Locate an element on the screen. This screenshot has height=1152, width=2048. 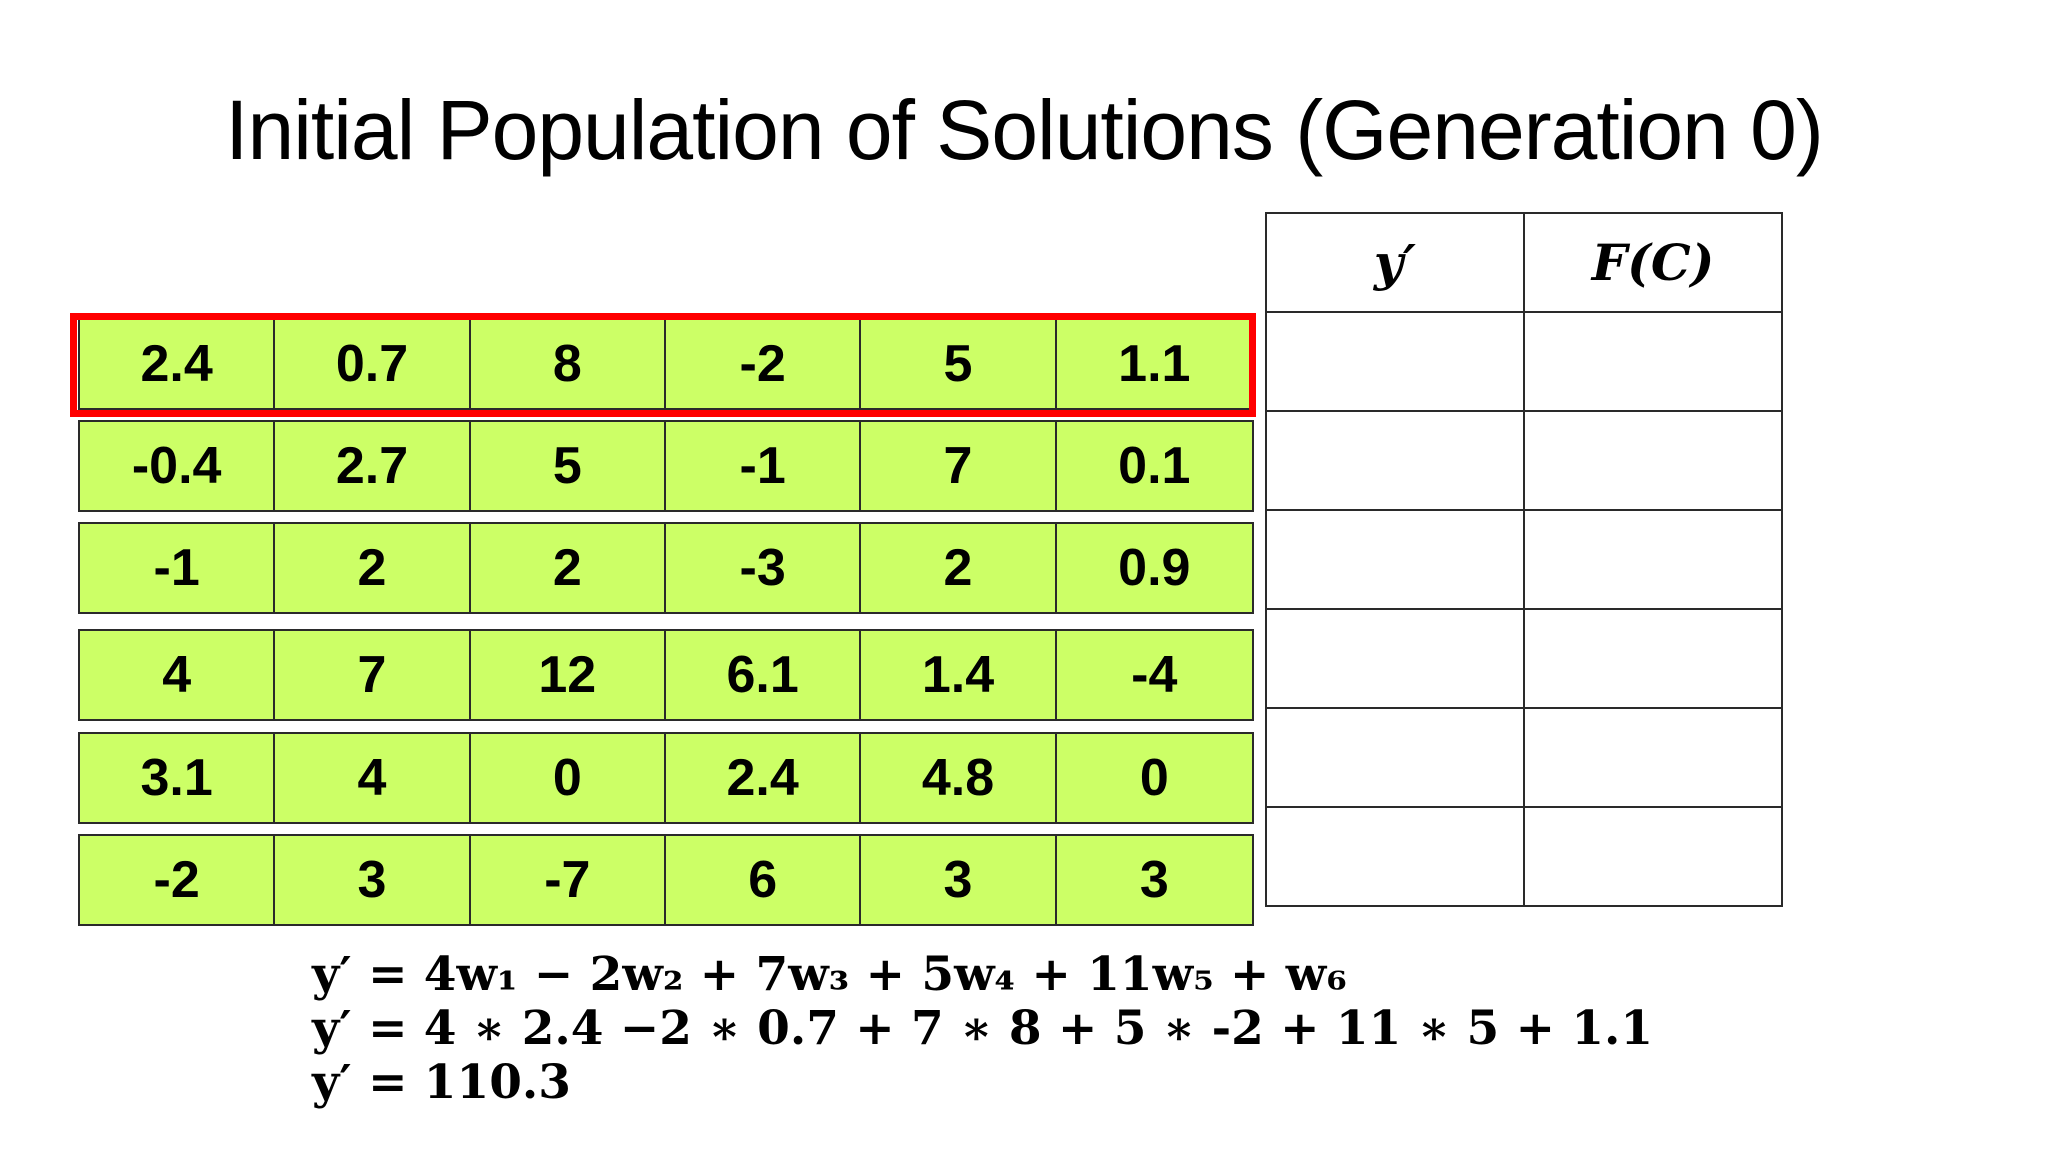
gene-cell: 4.8 is located at coordinates (959, 778).